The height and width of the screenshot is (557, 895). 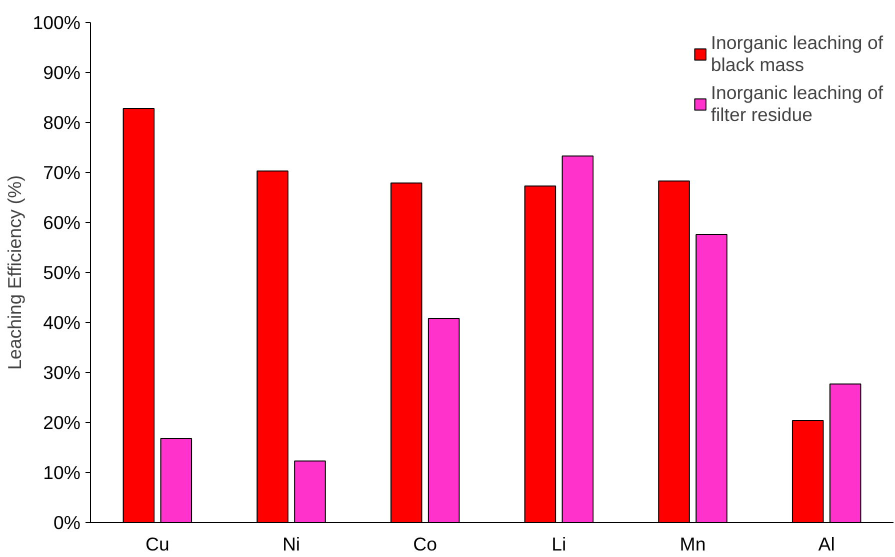 I want to click on y-tick-label: 100%, so click(x=56, y=22).